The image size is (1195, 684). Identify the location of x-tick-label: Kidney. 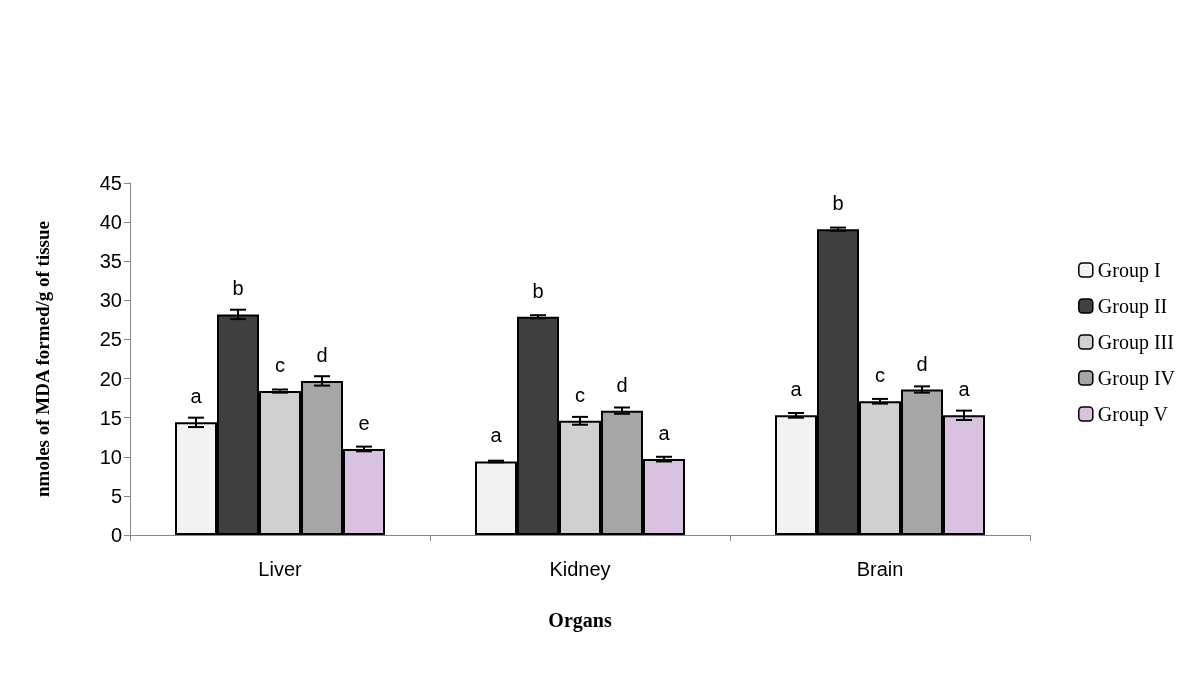
(580, 569).